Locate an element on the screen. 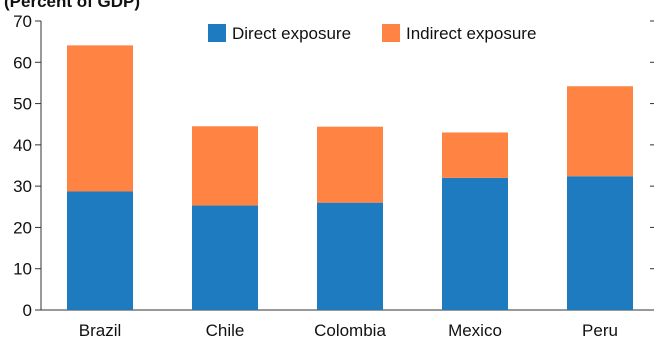 The width and height of the screenshot is (660, 344). x-category-label: Brazil is located at coordinates (100, 330).